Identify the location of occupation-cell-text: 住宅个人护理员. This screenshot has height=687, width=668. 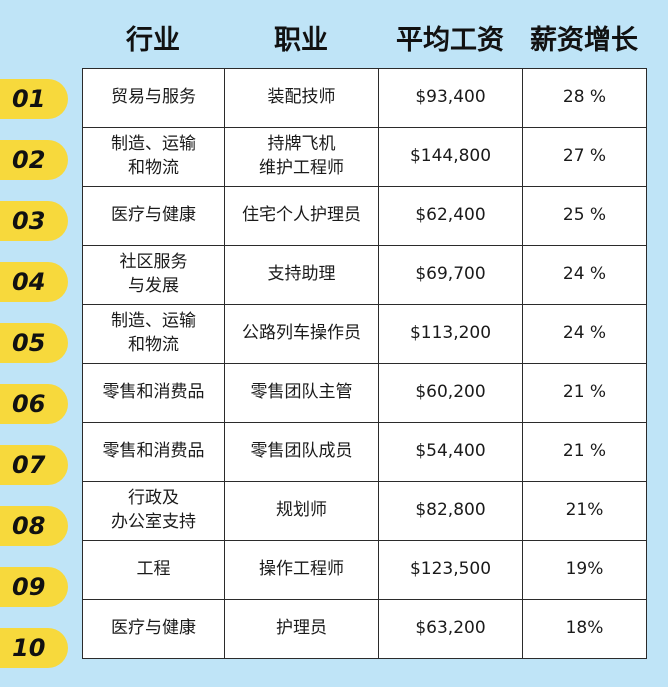
(301, 215).